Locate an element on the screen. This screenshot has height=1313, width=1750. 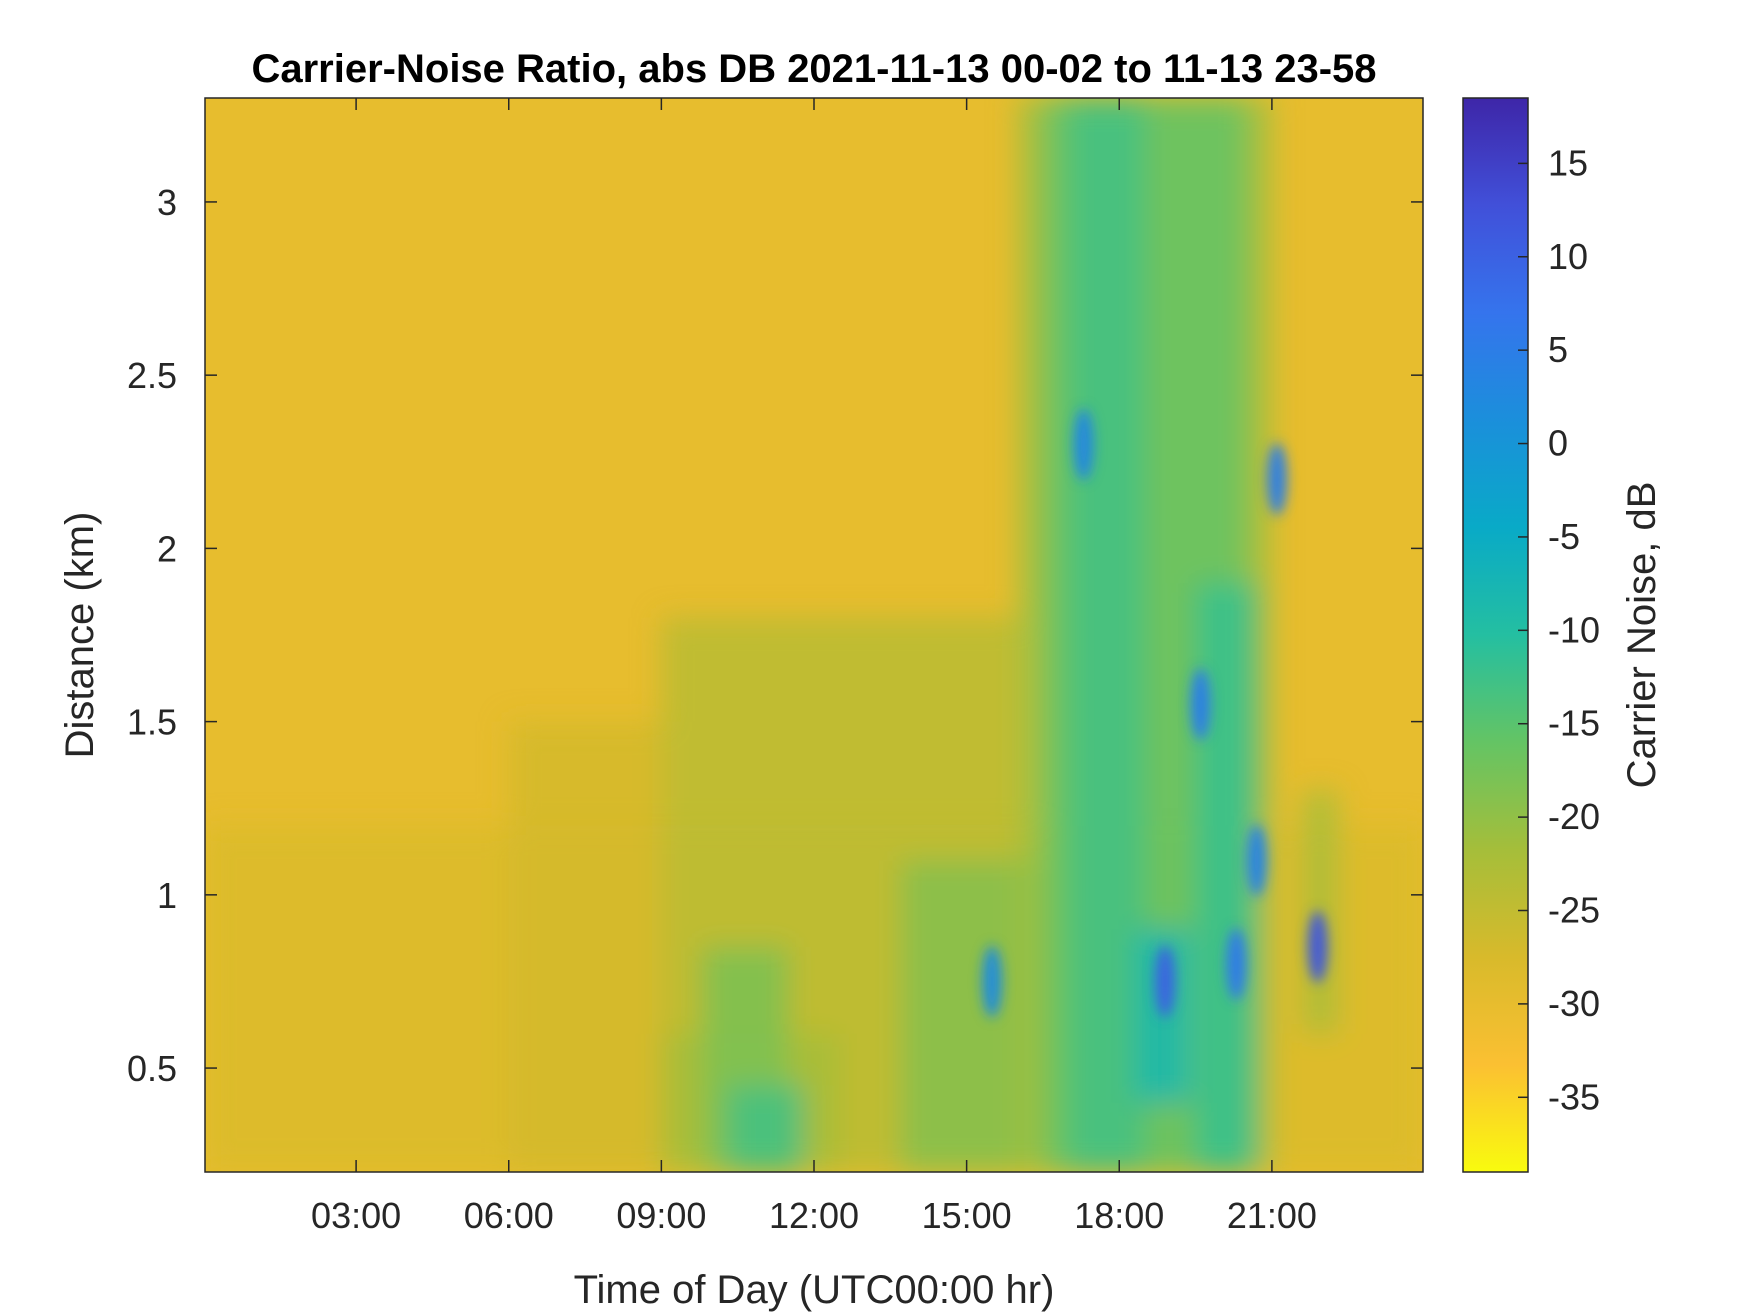
colorbar-gradient is located at coordinates (1495, 635).